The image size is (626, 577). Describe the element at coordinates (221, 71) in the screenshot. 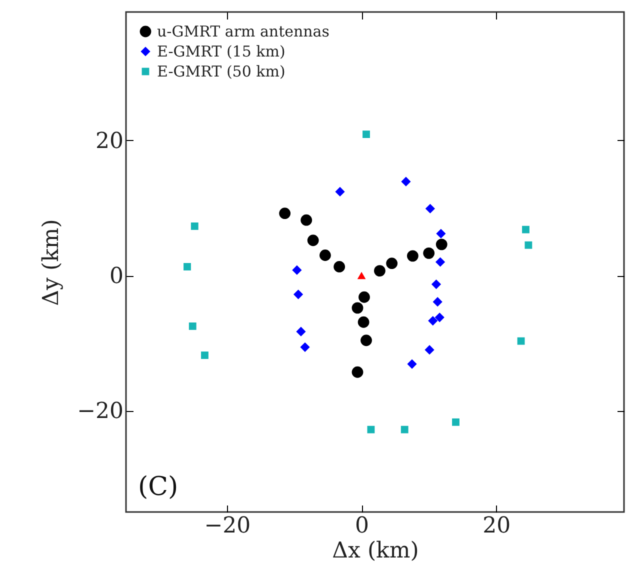

I see `legend-label: E-GMRT (50 km)` at that location.